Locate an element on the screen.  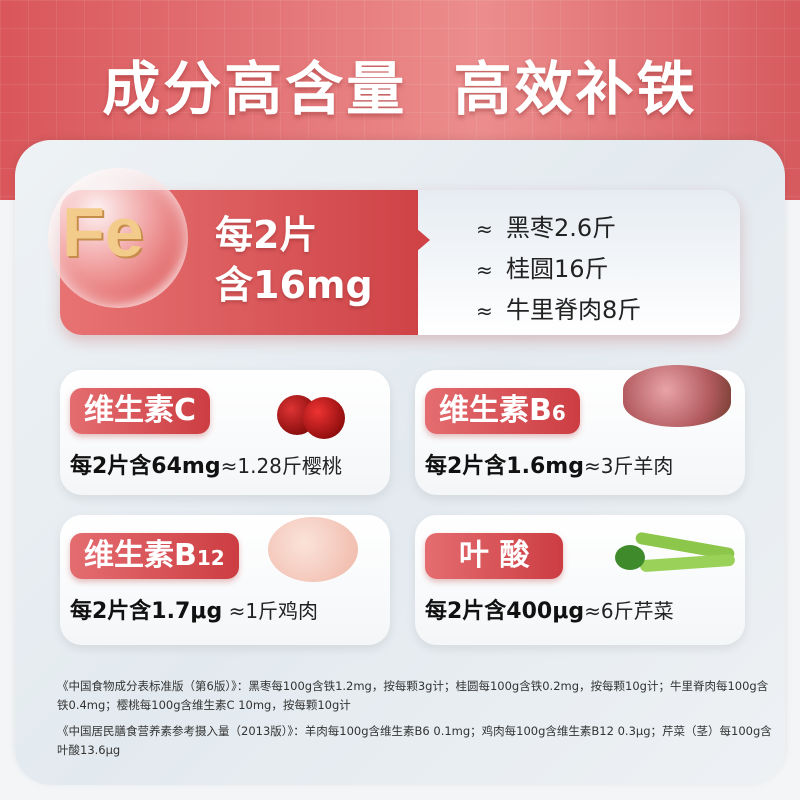
bubble-icon is located at coordinates (118, 238).